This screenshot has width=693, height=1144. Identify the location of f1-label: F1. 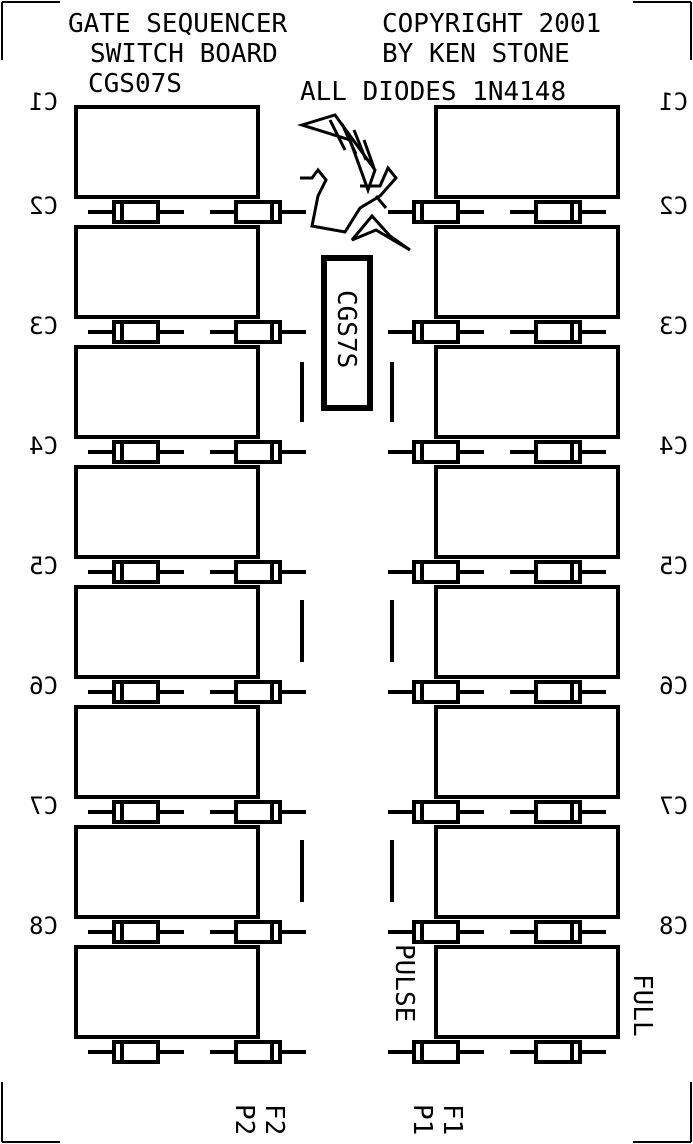
(452, 1119).